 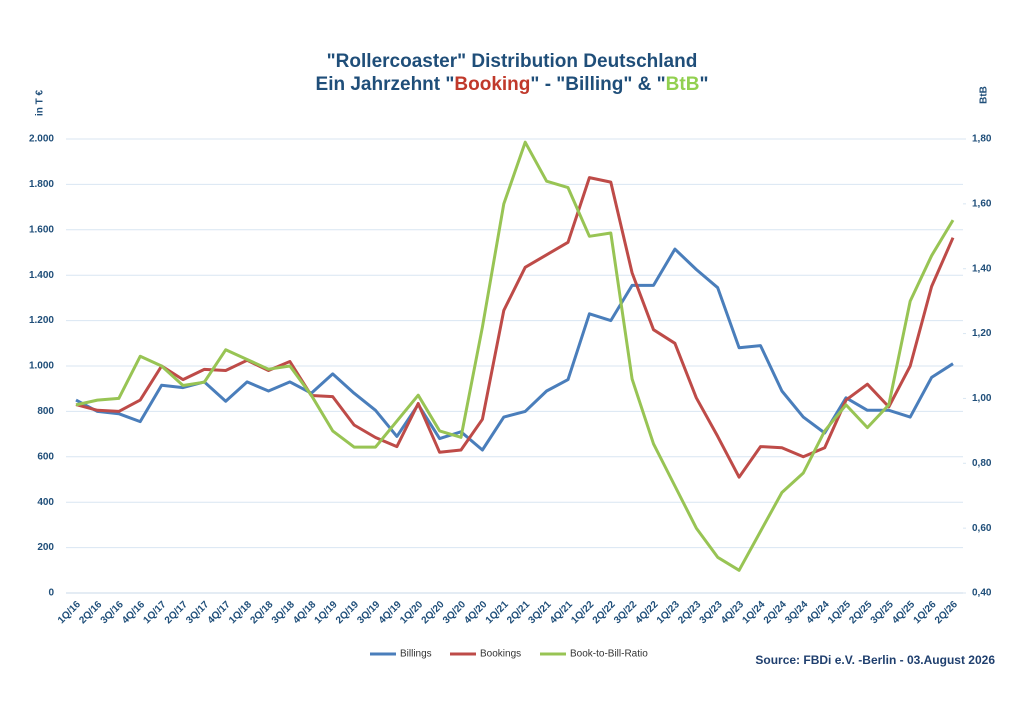 I want to click on chart-title: "Rollercoaster" Distribution Deutschland, so click(x=512, y=61).